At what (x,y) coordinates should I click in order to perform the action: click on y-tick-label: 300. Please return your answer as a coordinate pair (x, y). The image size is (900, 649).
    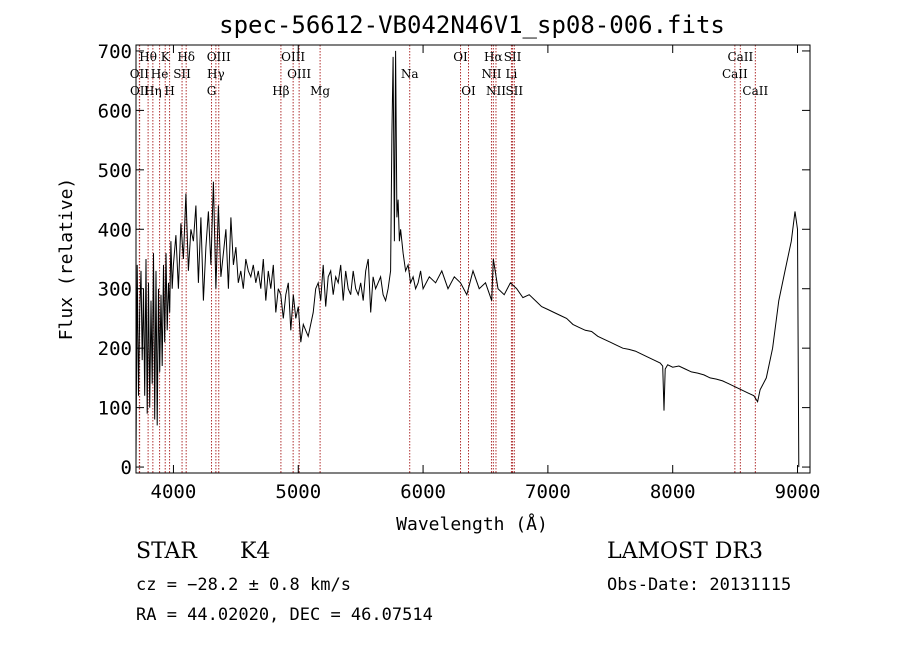
    Looking at the image, I should click on (115, 290).